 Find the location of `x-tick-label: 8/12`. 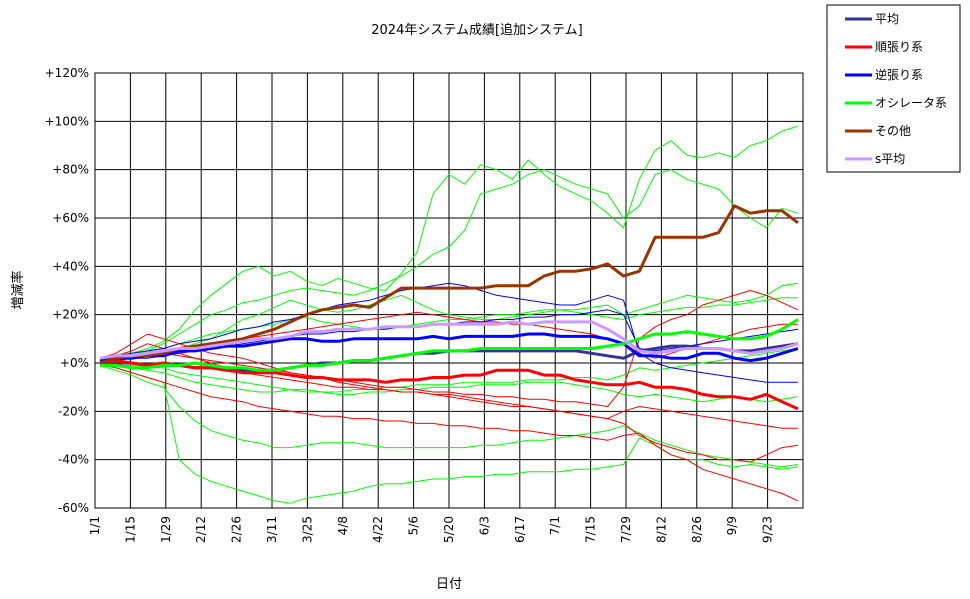

x-tick-label: 8/12 is located at coordinates (661, 529).